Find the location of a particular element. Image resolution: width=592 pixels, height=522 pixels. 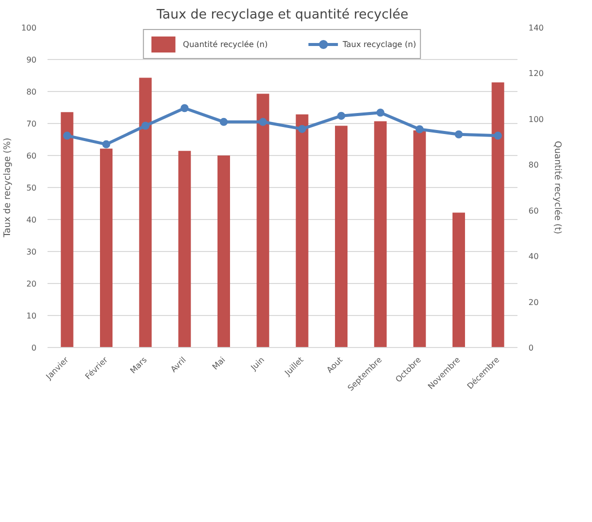

legend-label: Taux recyclage (n) is located at coordinates (379, 44).